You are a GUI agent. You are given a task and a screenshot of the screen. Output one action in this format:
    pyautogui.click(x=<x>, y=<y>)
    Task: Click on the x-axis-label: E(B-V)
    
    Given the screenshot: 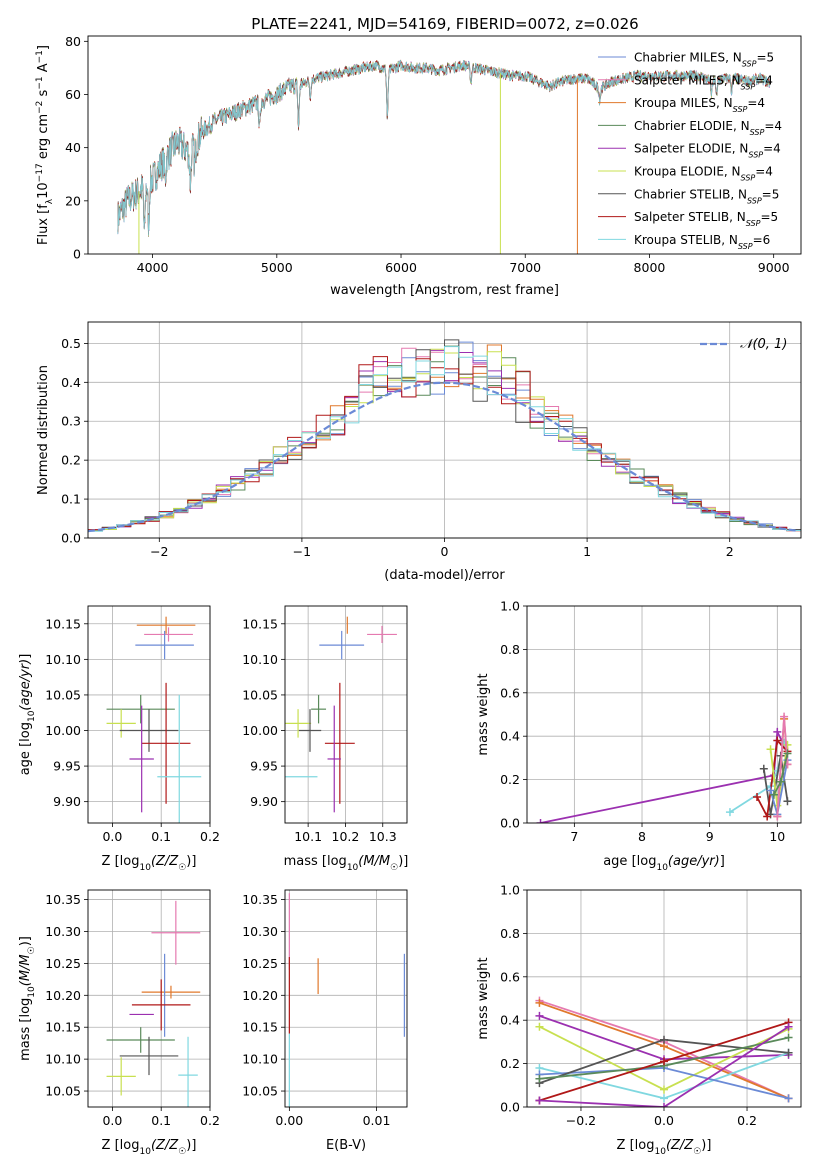 What is the action you would take?
    pyautogui.click(x=346, y=1145)
    